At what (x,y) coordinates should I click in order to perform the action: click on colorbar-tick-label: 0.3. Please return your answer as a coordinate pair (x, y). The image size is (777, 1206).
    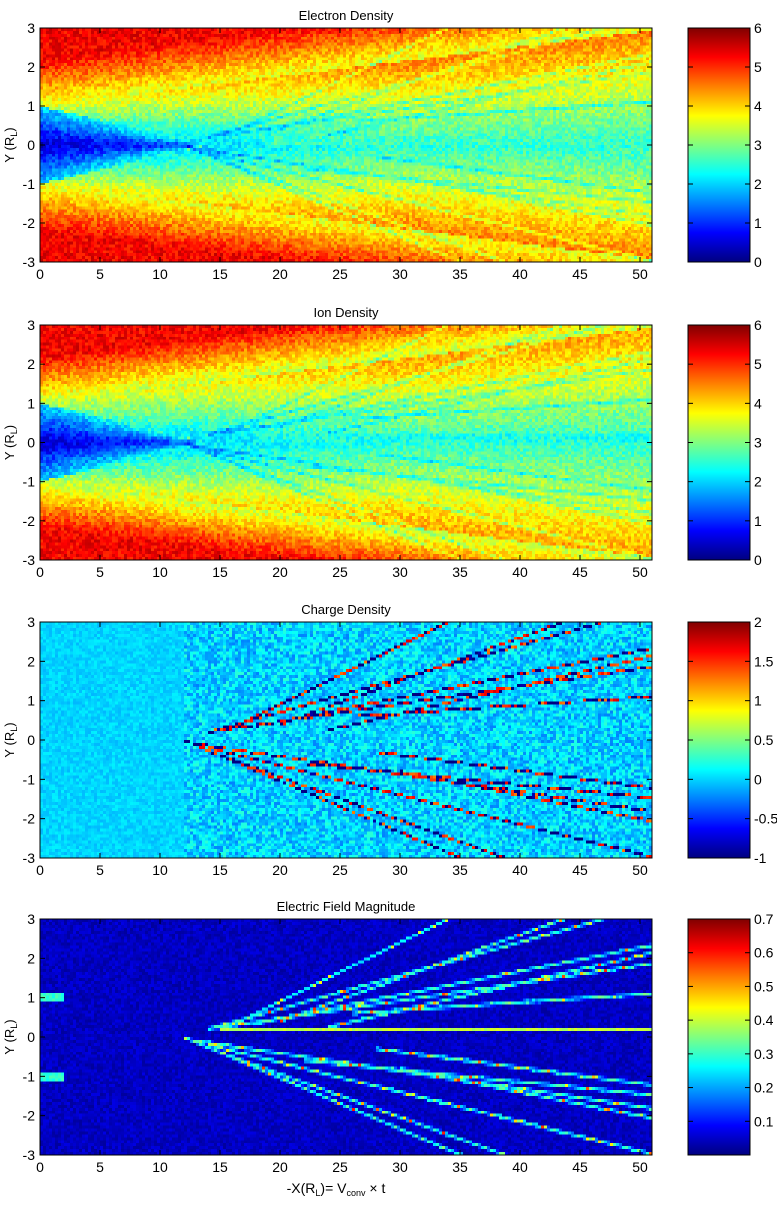
    Looking at the image, I should click on (764, 1054).